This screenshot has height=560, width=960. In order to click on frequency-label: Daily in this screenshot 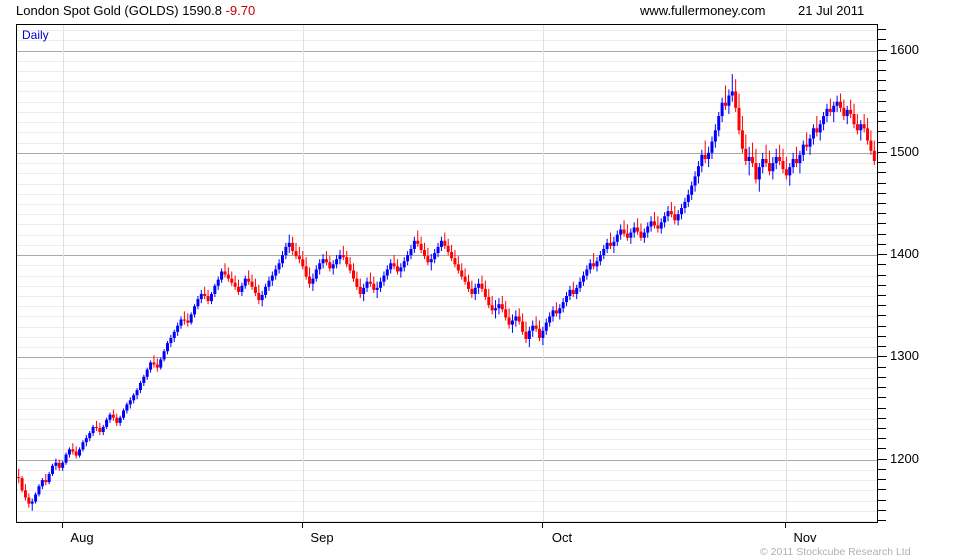, I will do `click(35, 35)`.